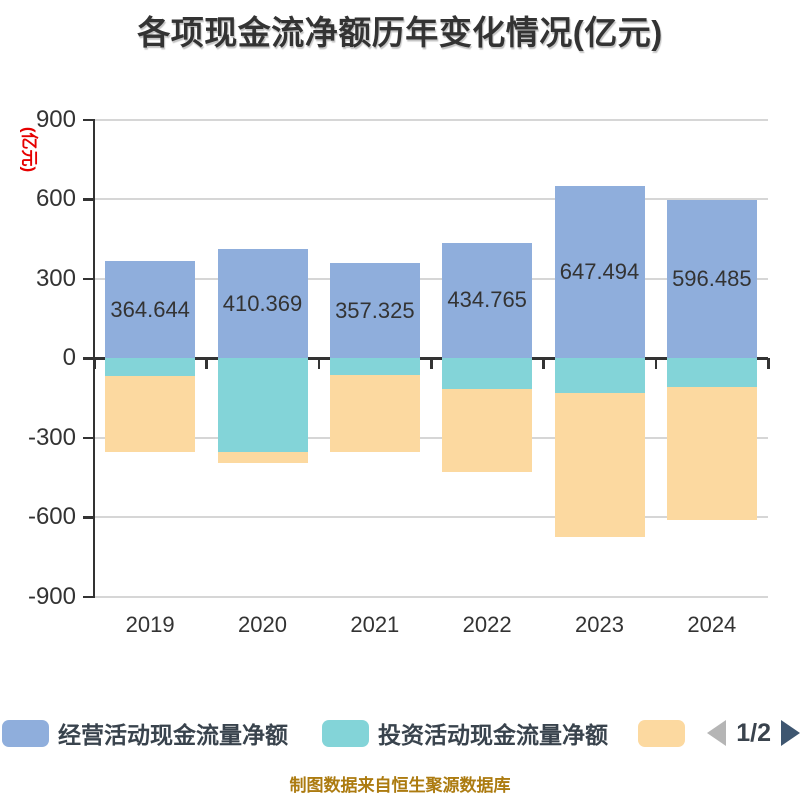 This screenshot has width=800, height=800. I want to click on bar-s1-2019, so click(150, 309).